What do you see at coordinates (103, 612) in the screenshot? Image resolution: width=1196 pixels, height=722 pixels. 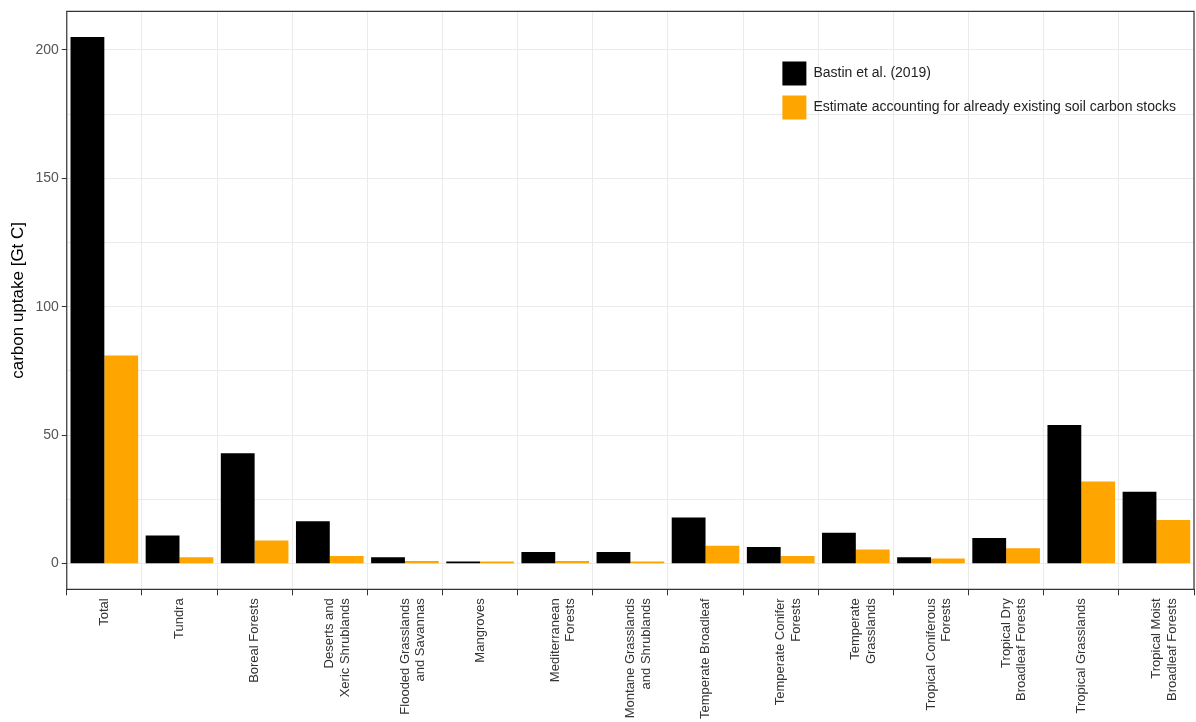 I see `x-tick-label: Total` at bounding box center [103, 612].